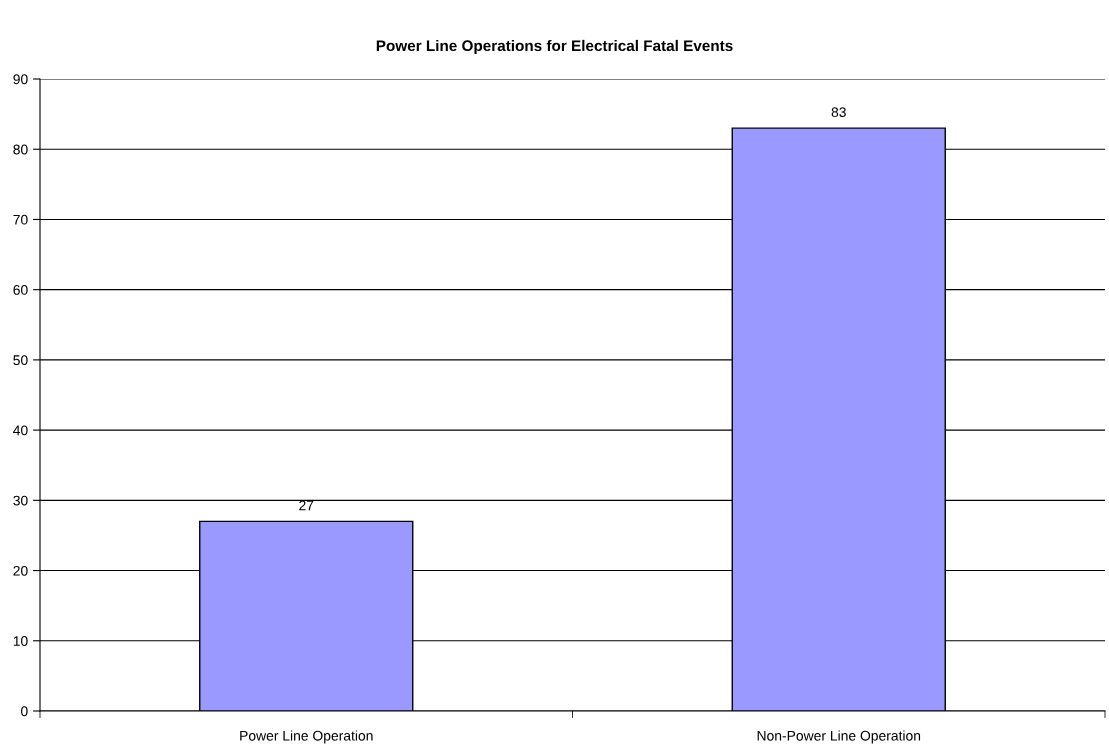 The width and height of the screenshot is (1109, 749). Describe the element at coordinates (20, 500) in the screenshot. I see `y-tick-label: 30` at that location.